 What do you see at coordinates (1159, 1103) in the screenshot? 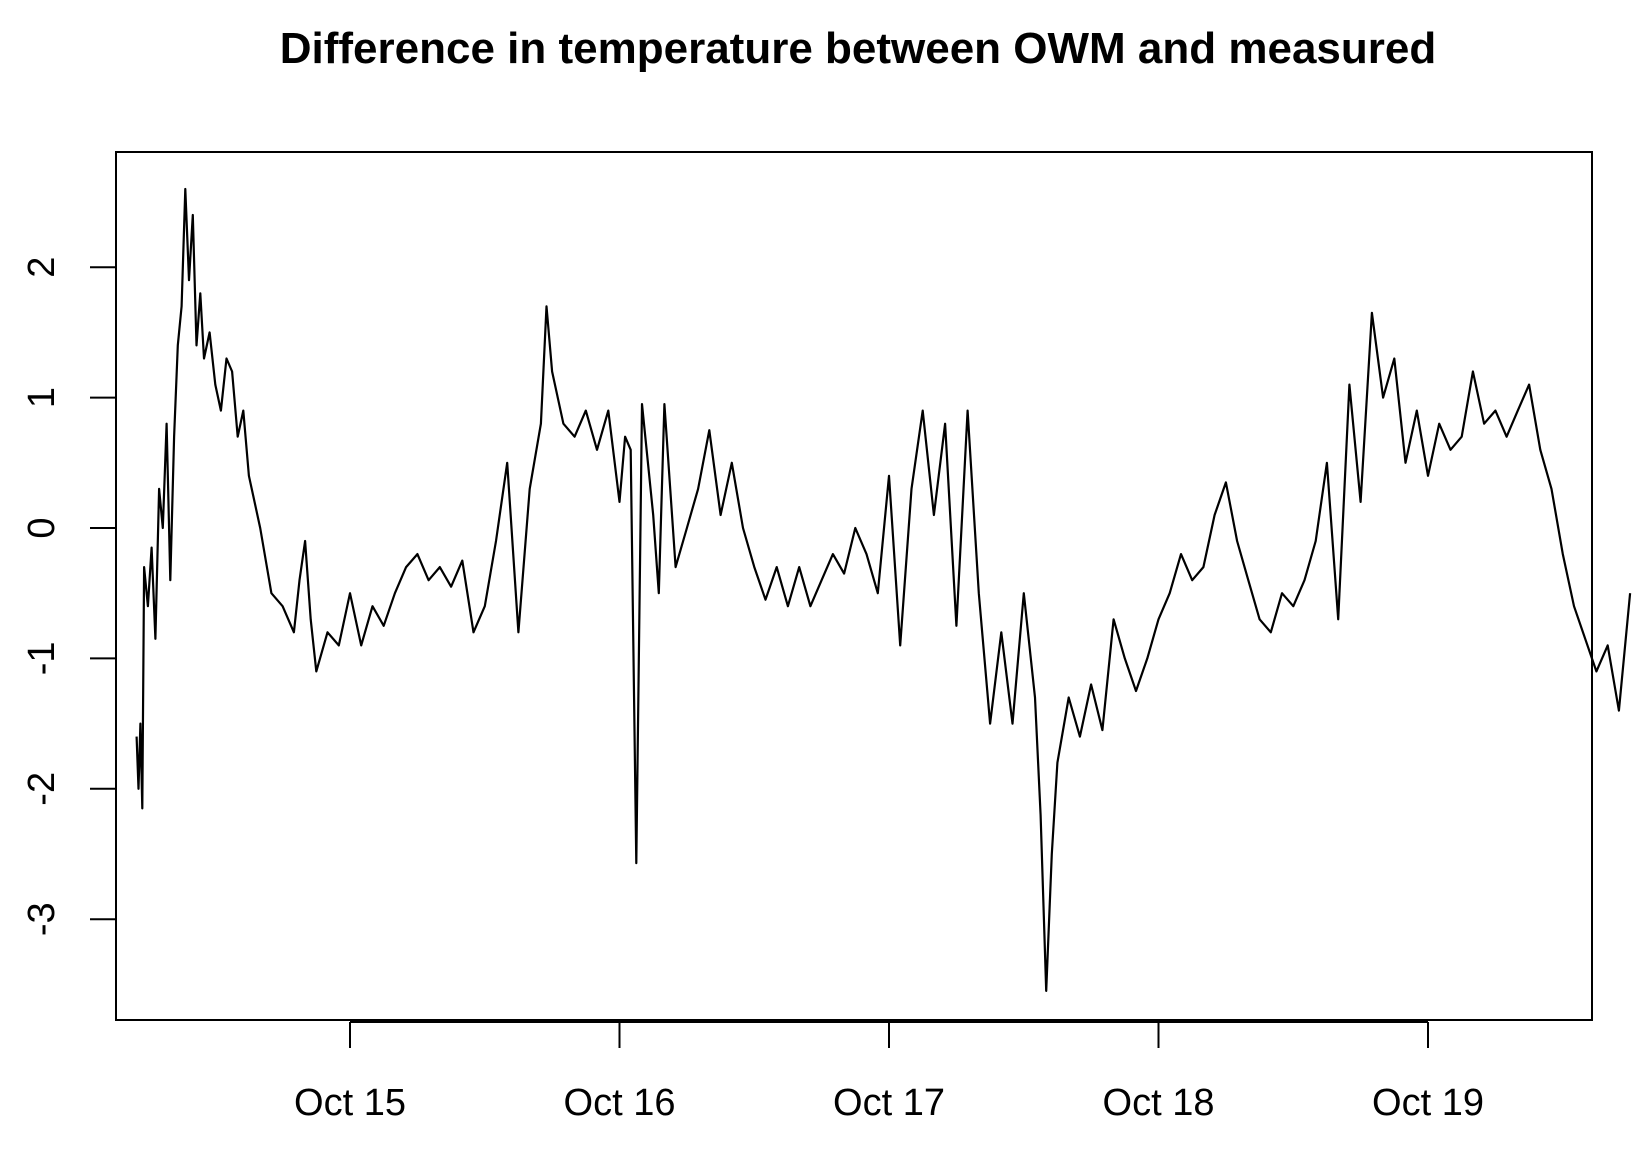
I see `x-tick-label: Oct 18` at bounding box center [1159, 1103].